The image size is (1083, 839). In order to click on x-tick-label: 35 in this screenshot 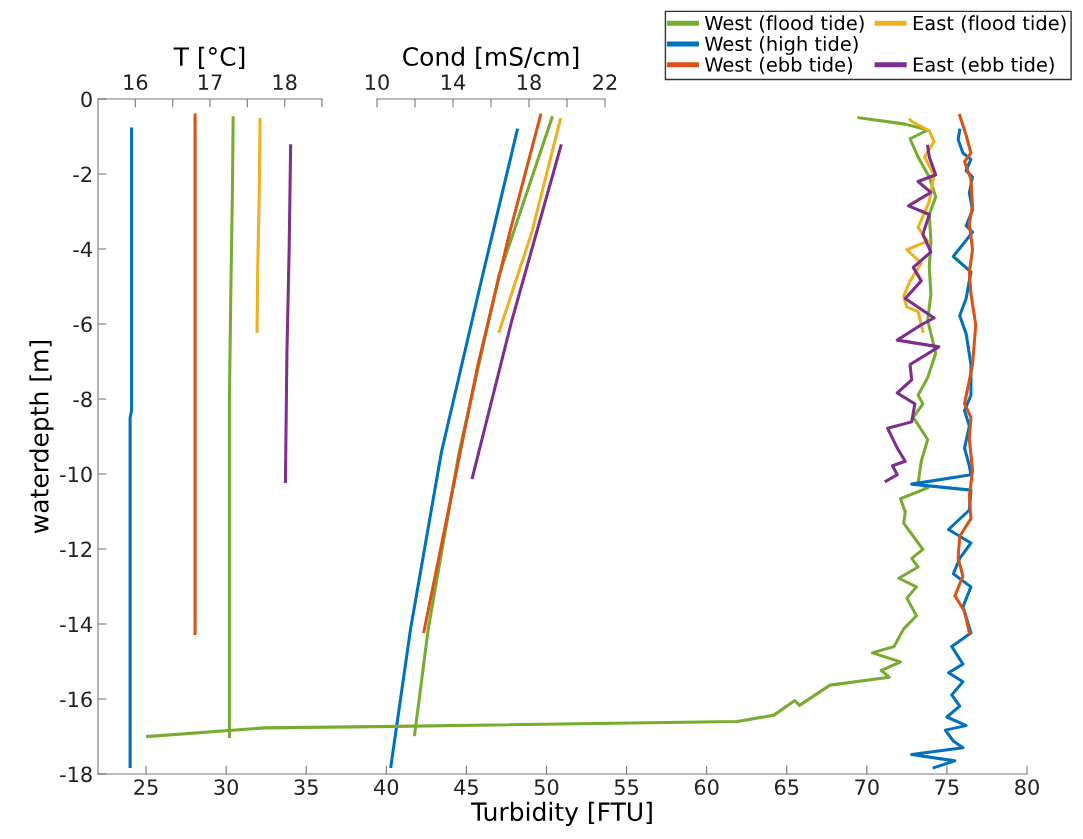, I will do `click(306, 787)`.